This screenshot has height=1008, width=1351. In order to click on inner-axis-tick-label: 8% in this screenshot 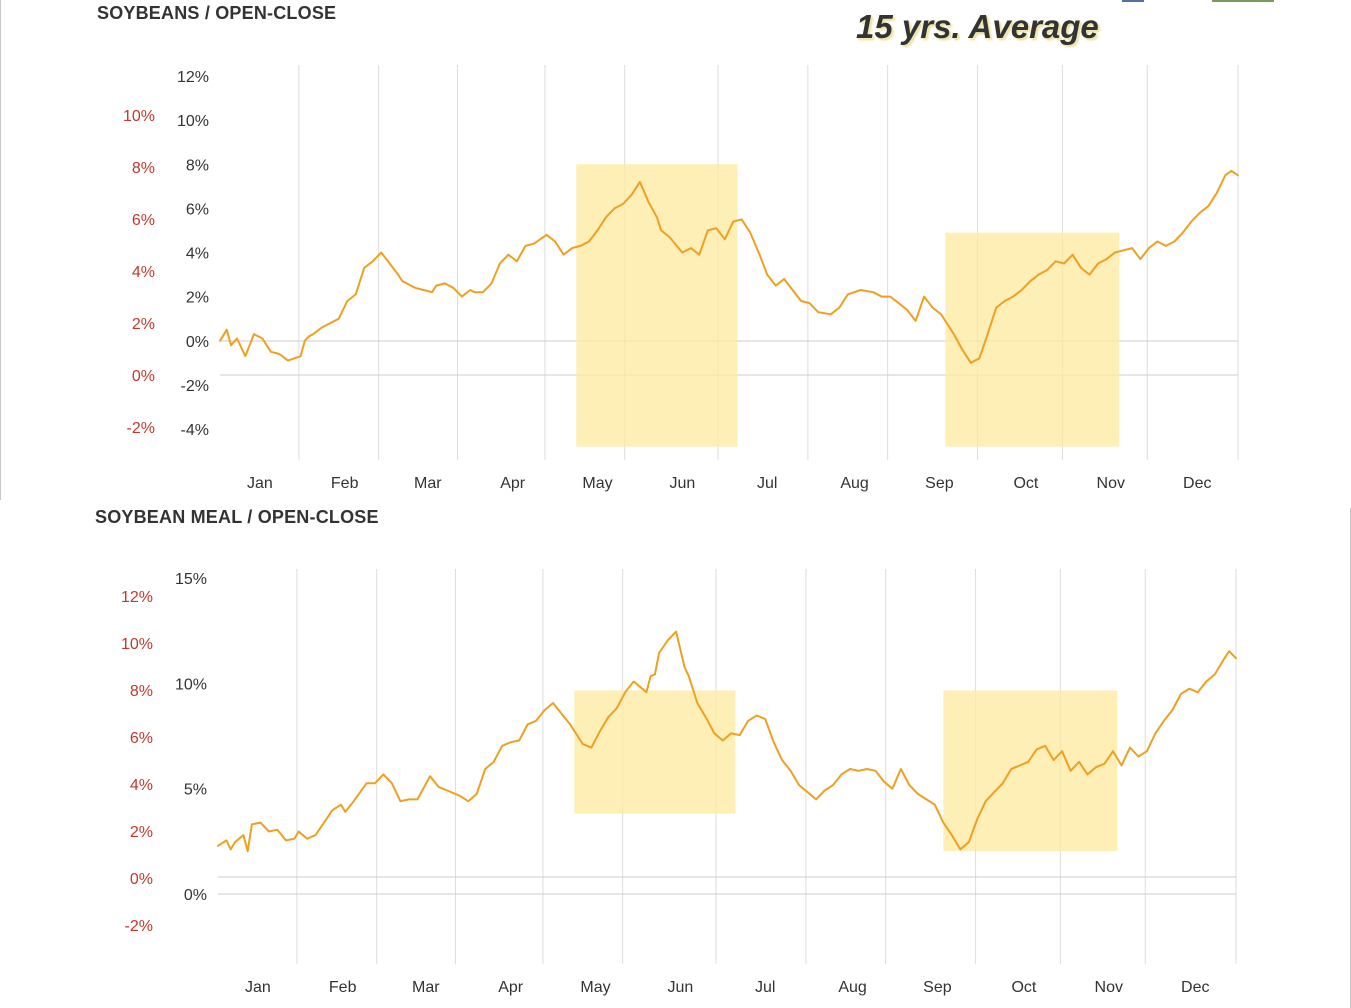, I will do `click(197, 165)`.